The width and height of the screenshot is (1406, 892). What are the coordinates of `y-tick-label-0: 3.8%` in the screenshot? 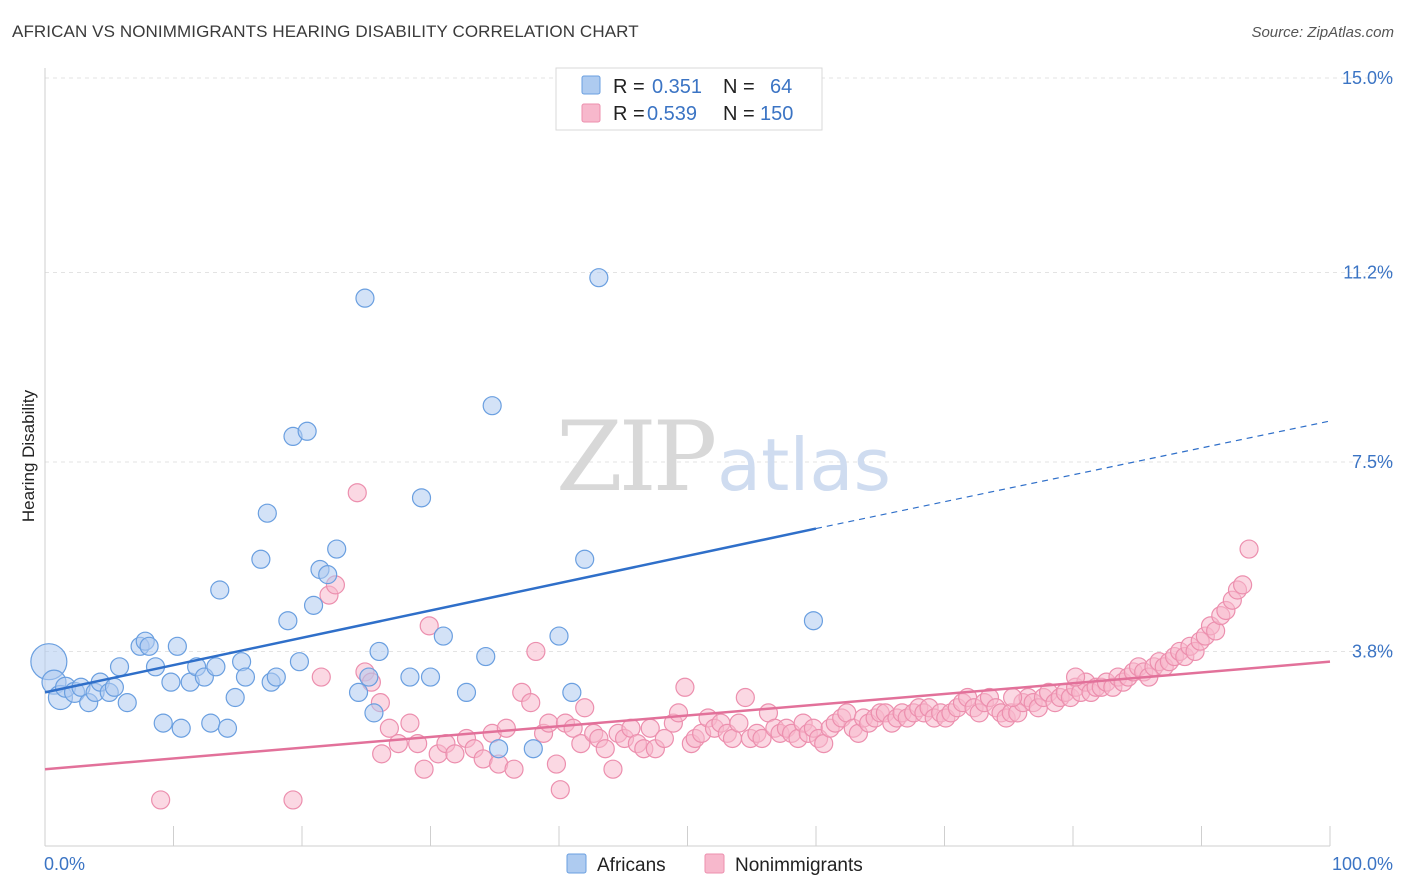 It's located at (1372, 651).